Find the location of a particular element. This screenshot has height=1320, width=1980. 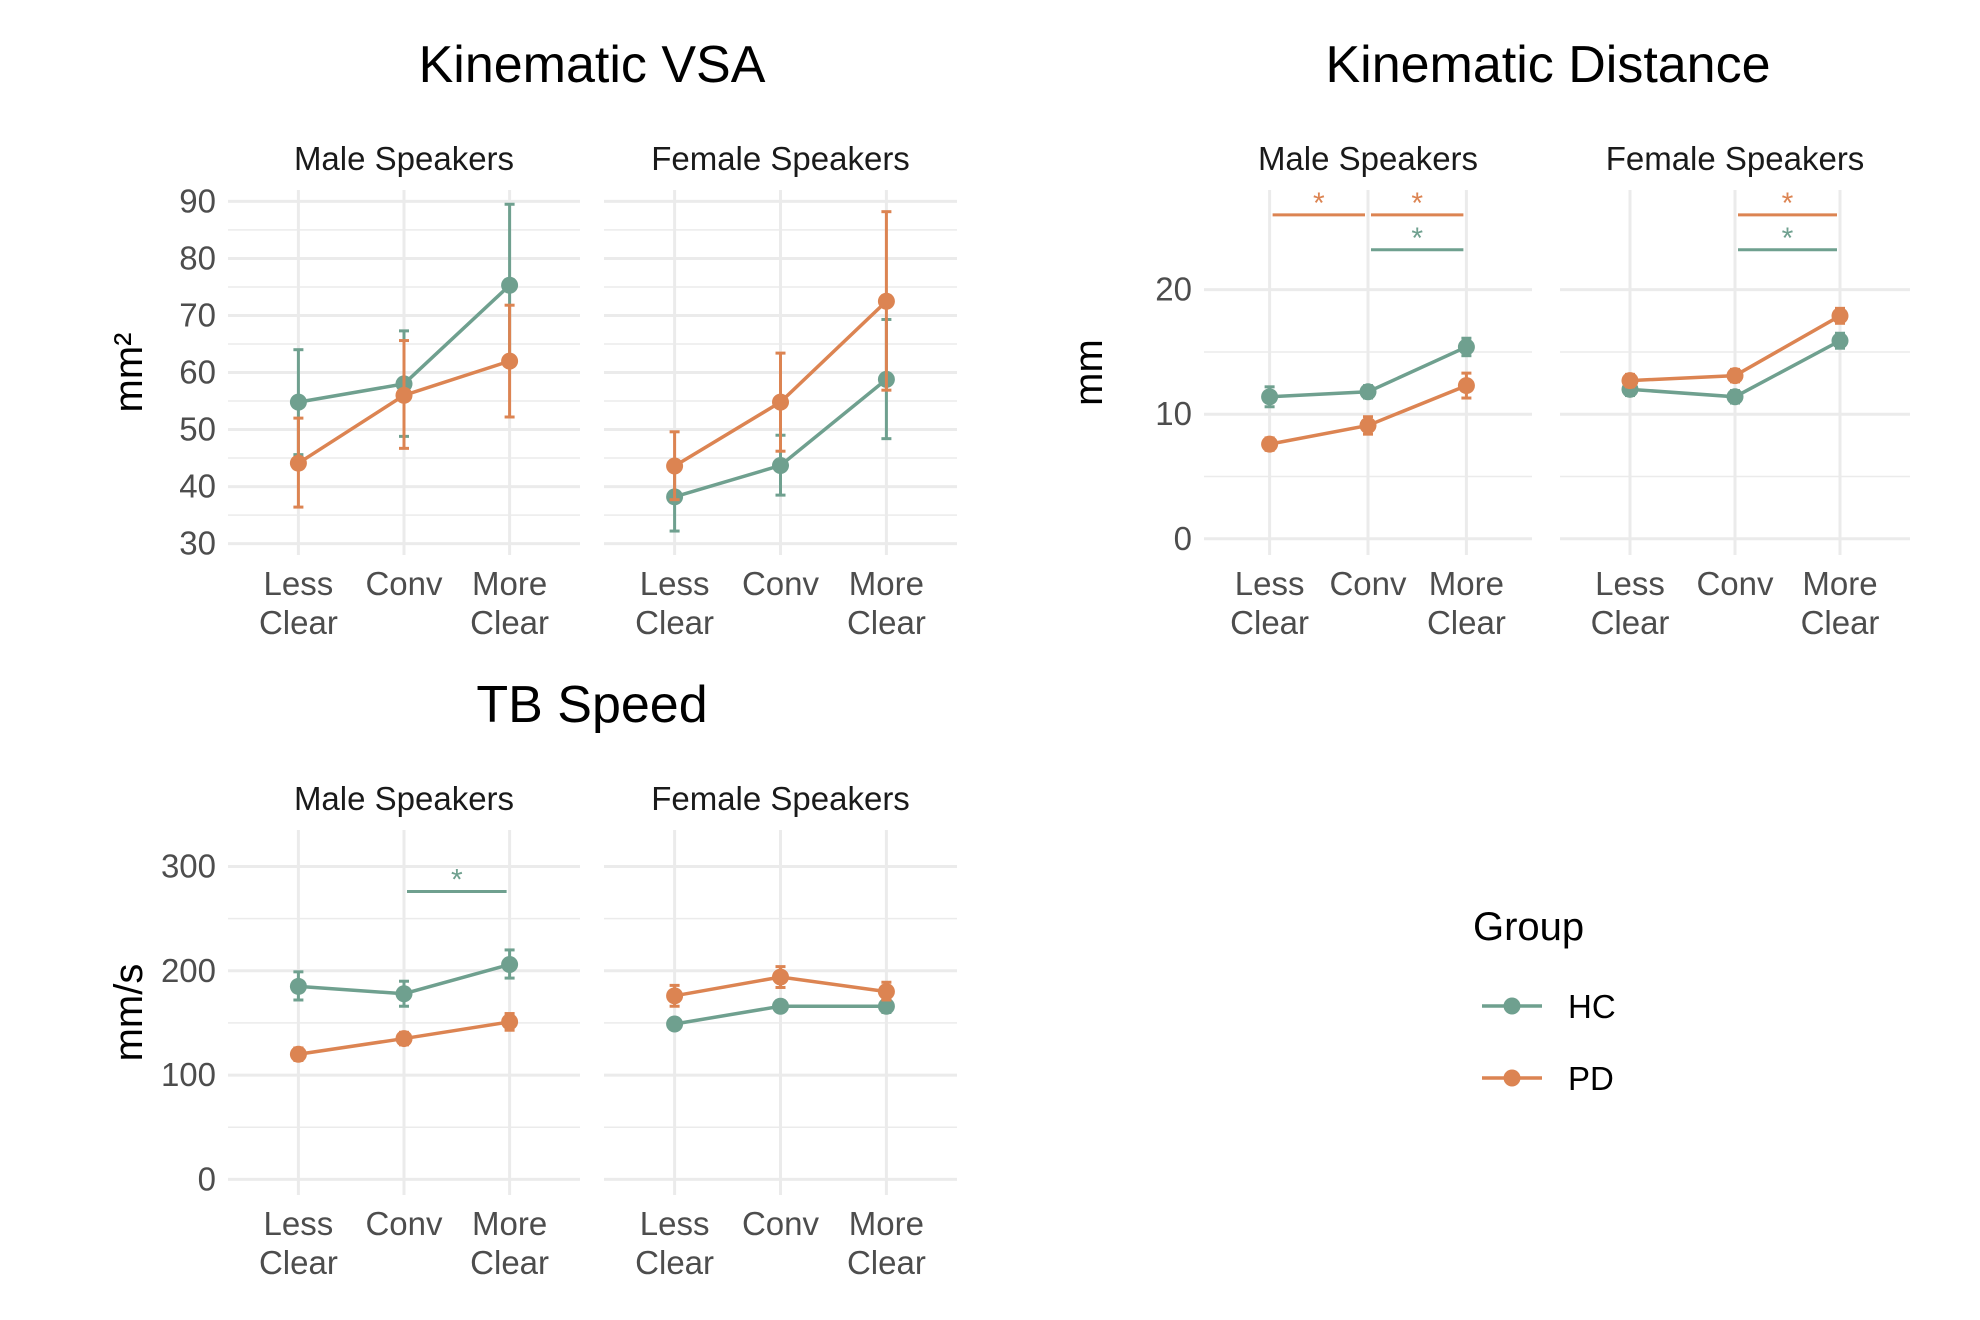

y-tick-label: 300 is located at coordinates (188, 866).